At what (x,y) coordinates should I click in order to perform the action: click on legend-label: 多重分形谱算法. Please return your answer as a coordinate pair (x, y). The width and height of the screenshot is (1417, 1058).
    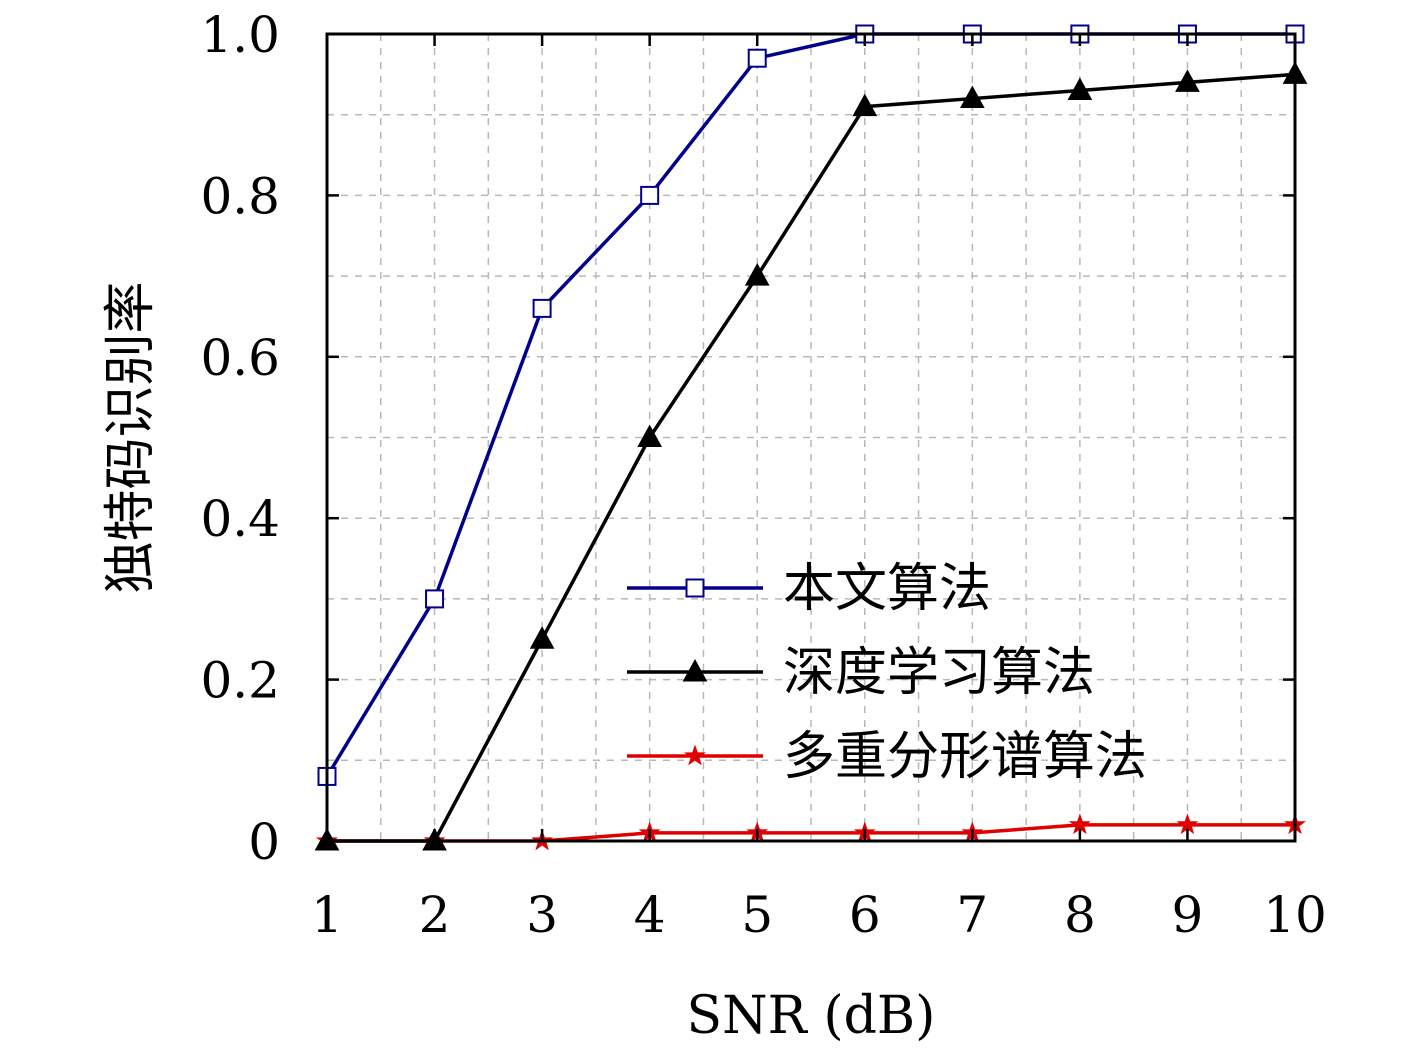
    Looking at the image, I should click on (965, 757).